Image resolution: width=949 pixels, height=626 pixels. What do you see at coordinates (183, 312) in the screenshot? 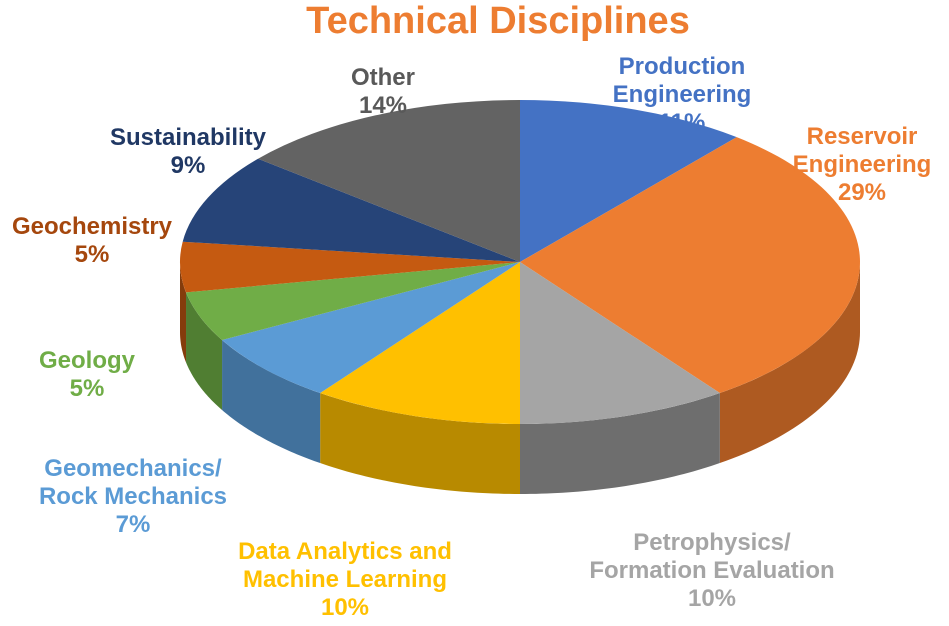
I see `pie-side-geochemistry` at bounding box center [183, 312].